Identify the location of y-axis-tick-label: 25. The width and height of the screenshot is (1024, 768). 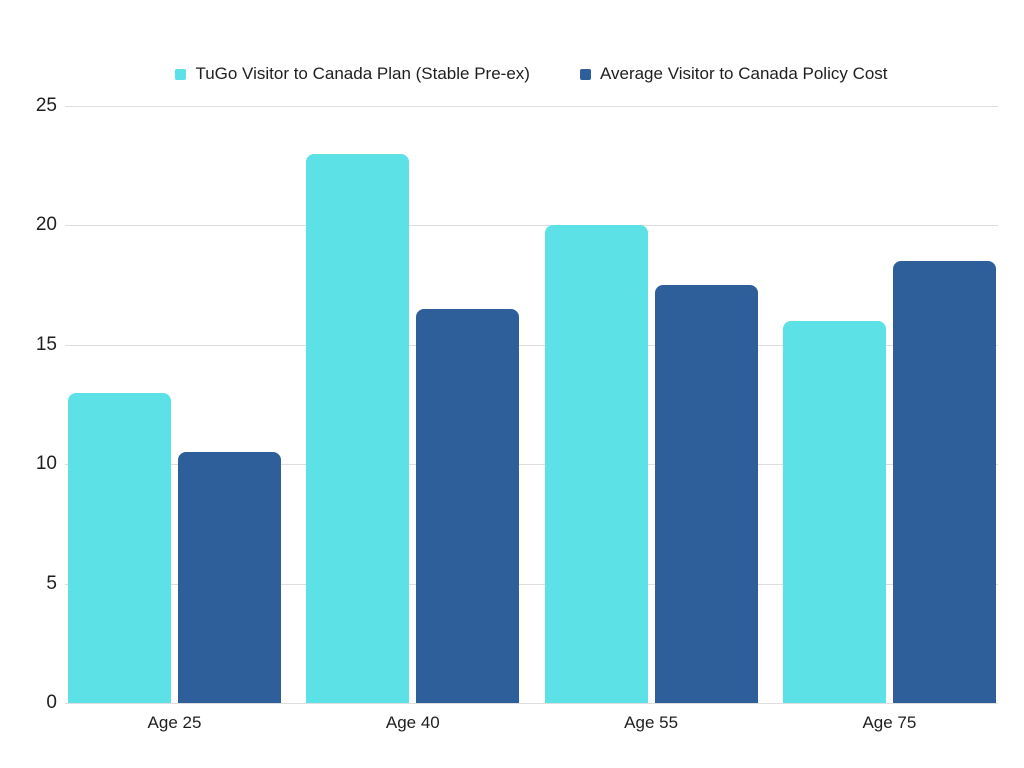
(46, 105).